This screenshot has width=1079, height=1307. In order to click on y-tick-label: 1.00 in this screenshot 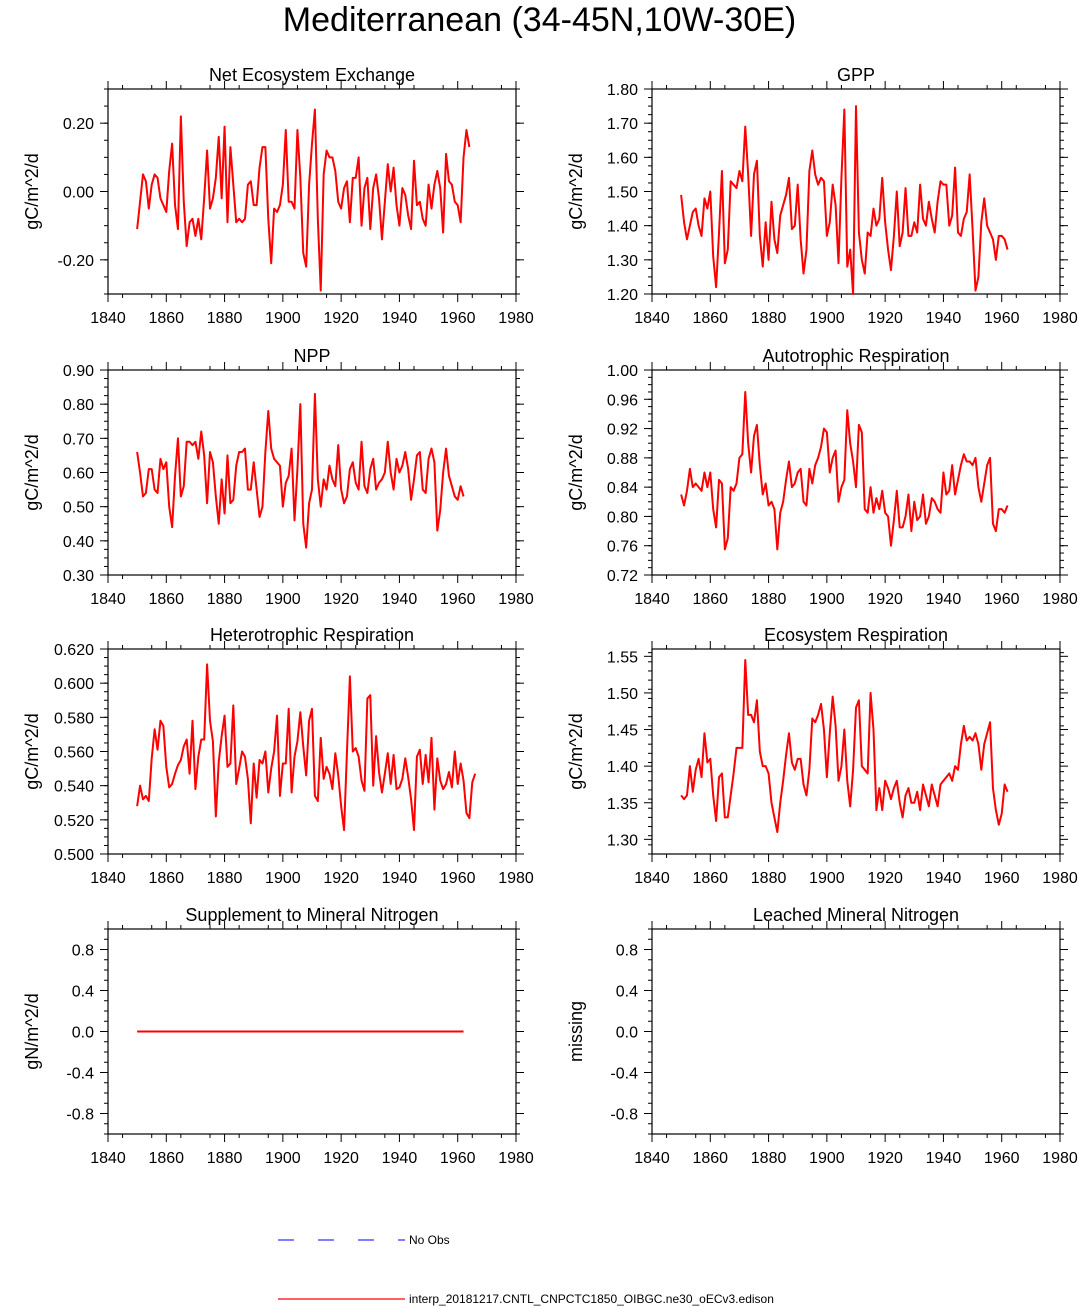, I will do `click(622, 371)`.